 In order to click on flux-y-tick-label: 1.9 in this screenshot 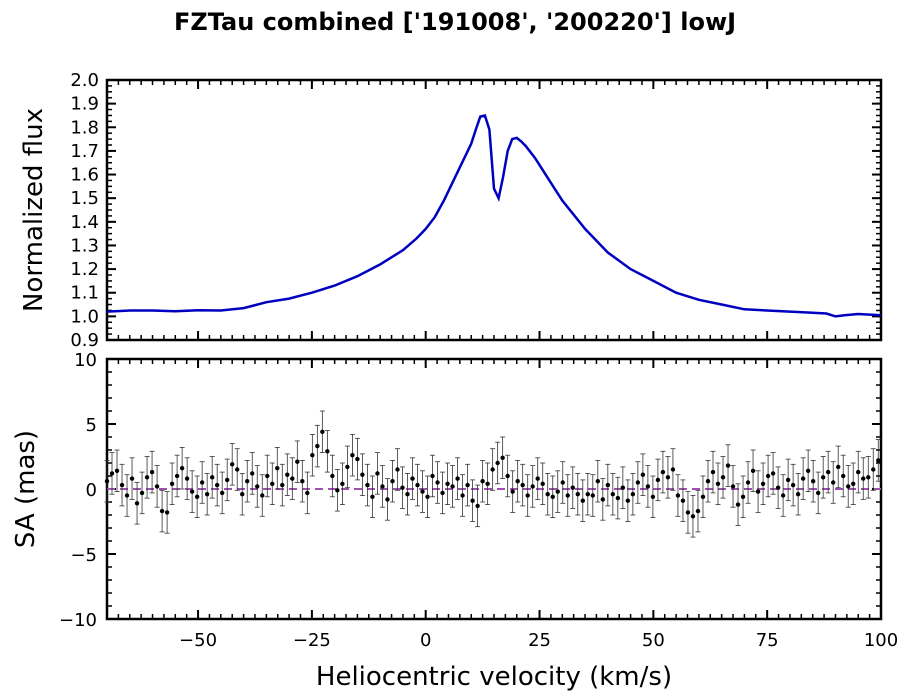, I will do `click(84, 104)`.